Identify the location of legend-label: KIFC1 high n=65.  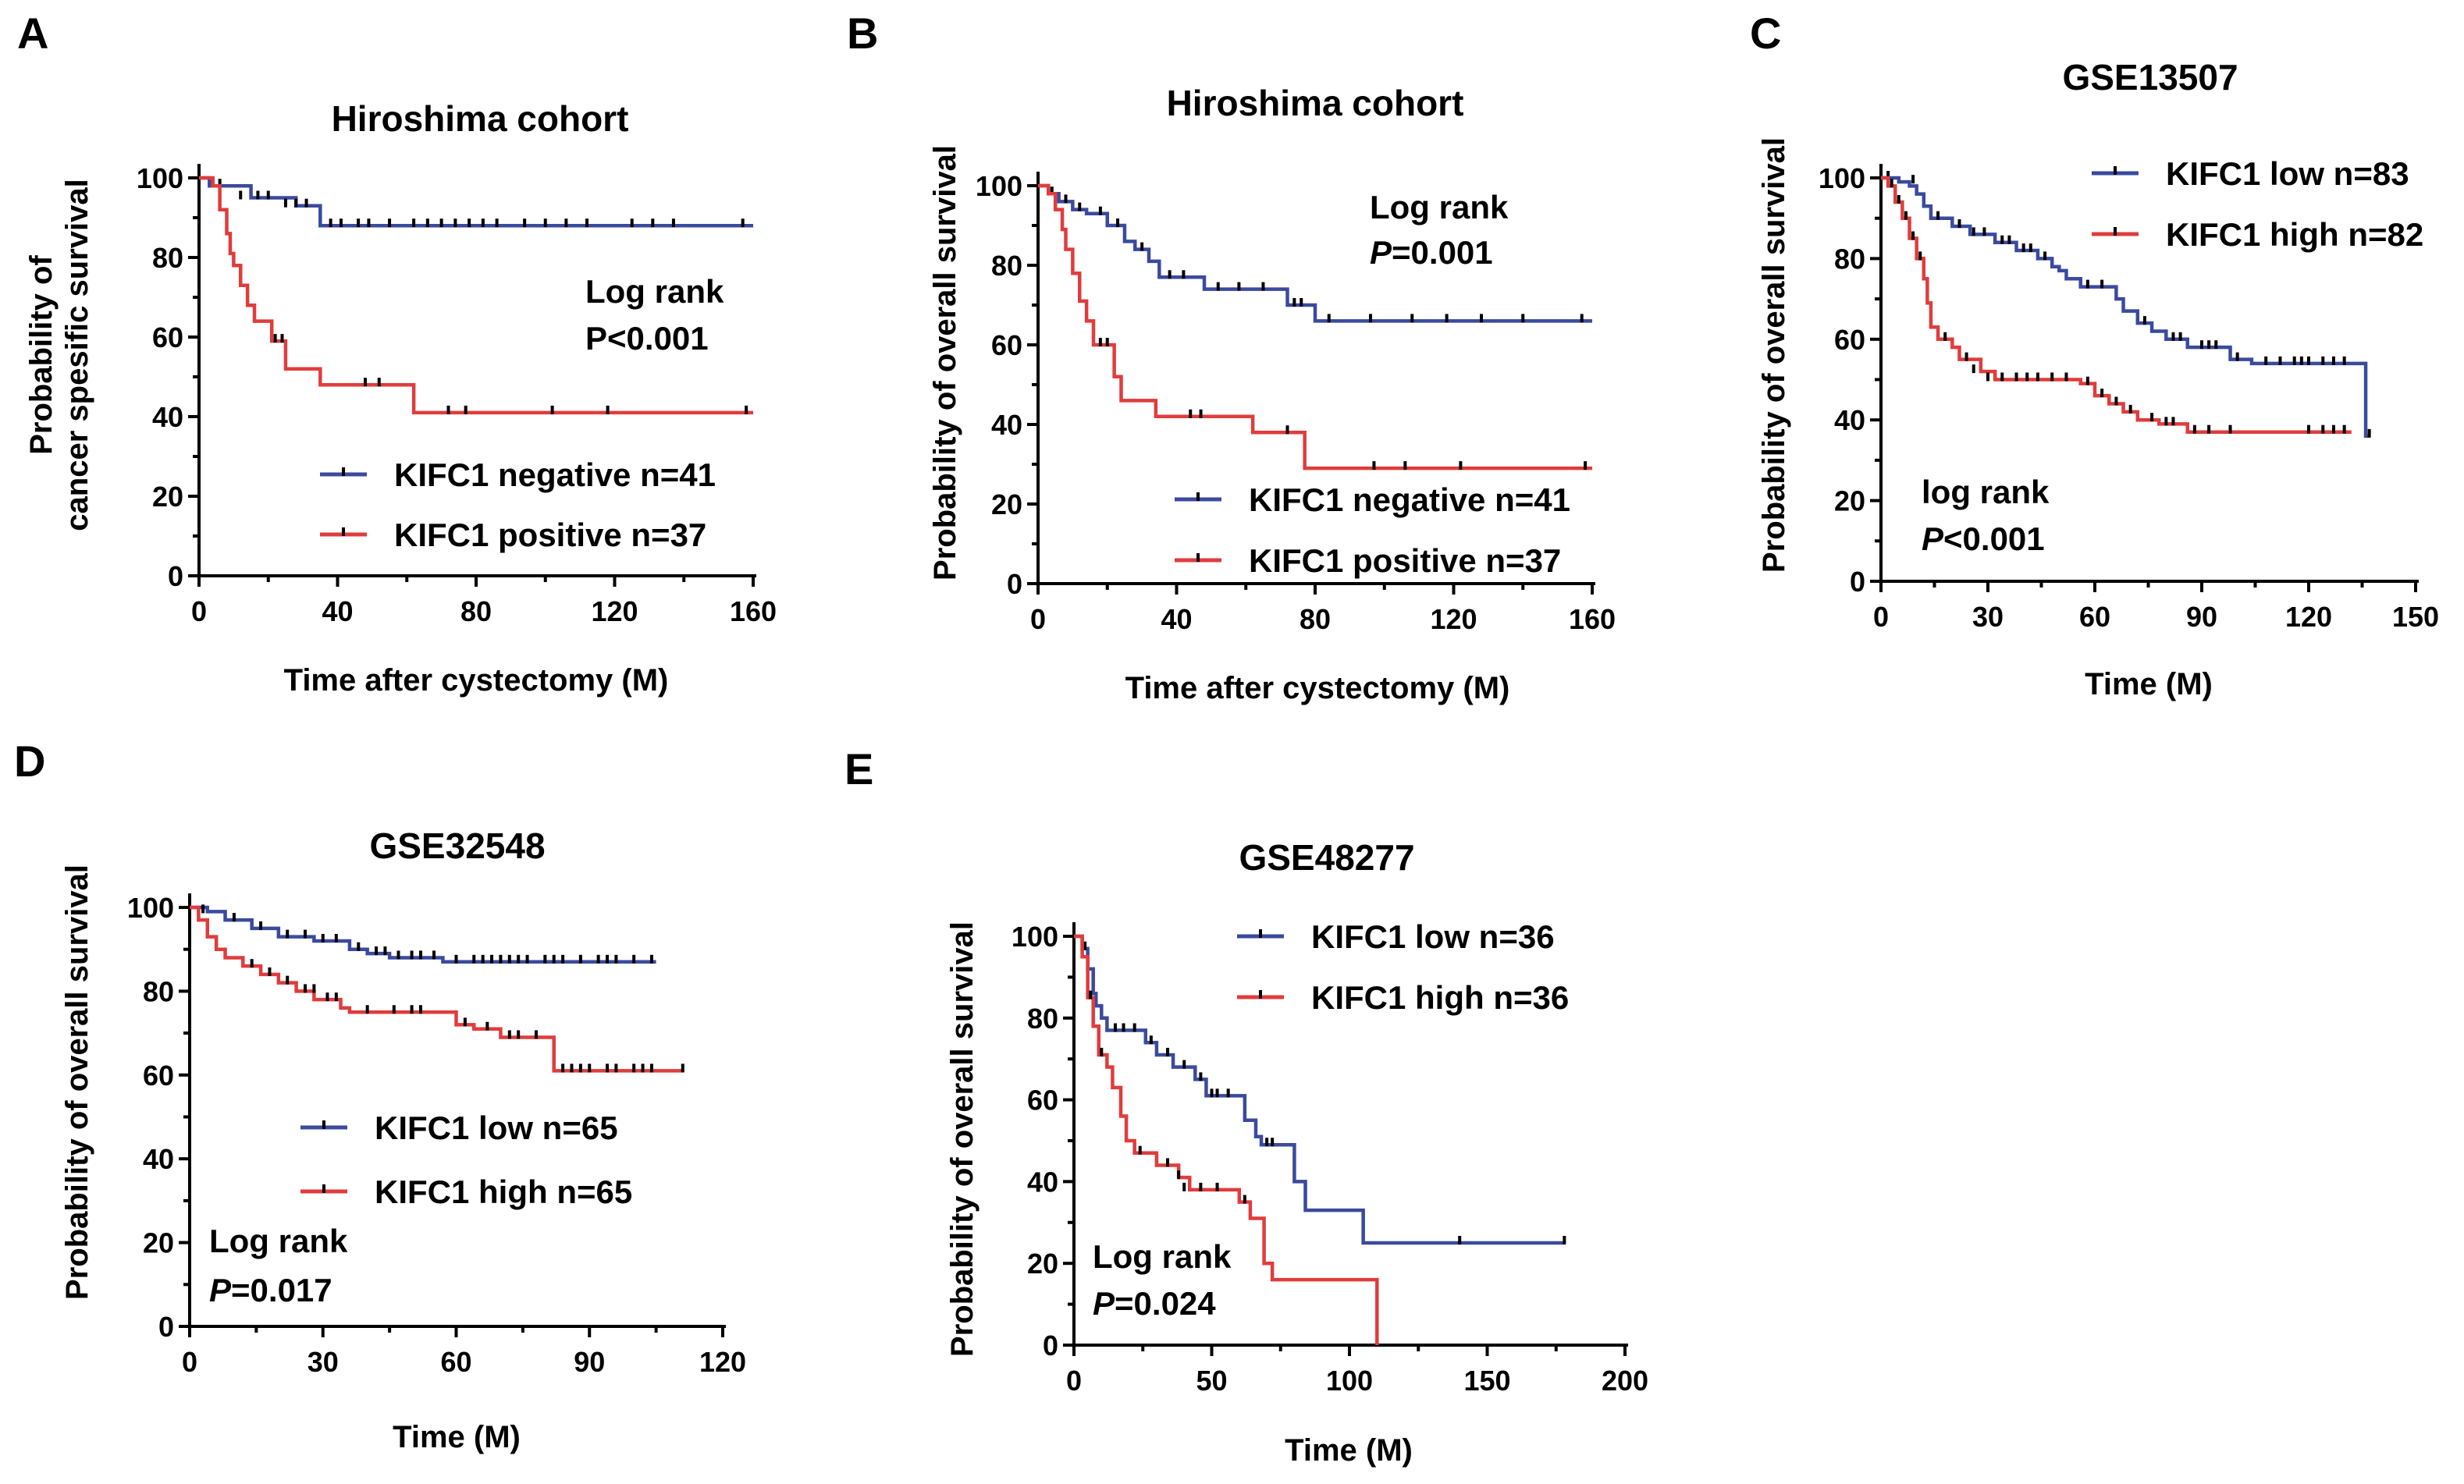
(503, 1192).